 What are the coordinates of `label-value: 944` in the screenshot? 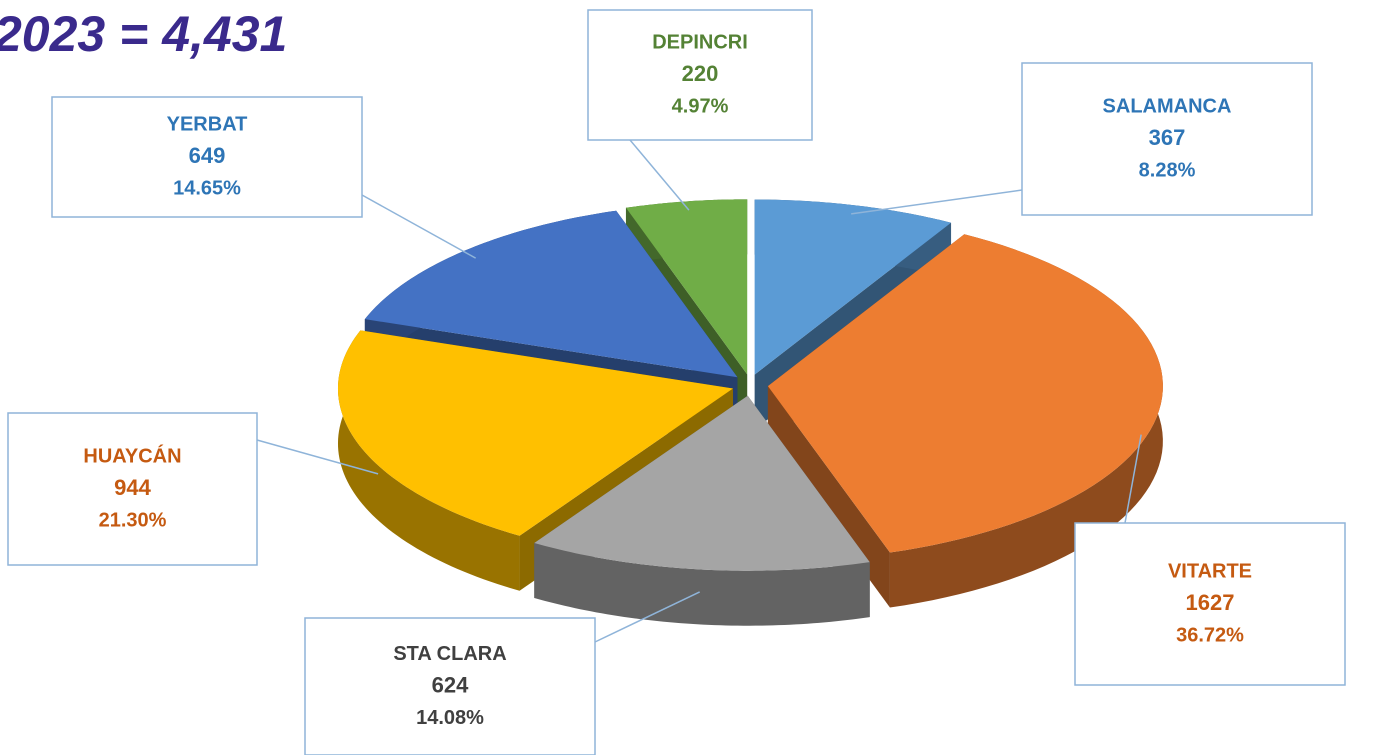 It's located at (132, 487).